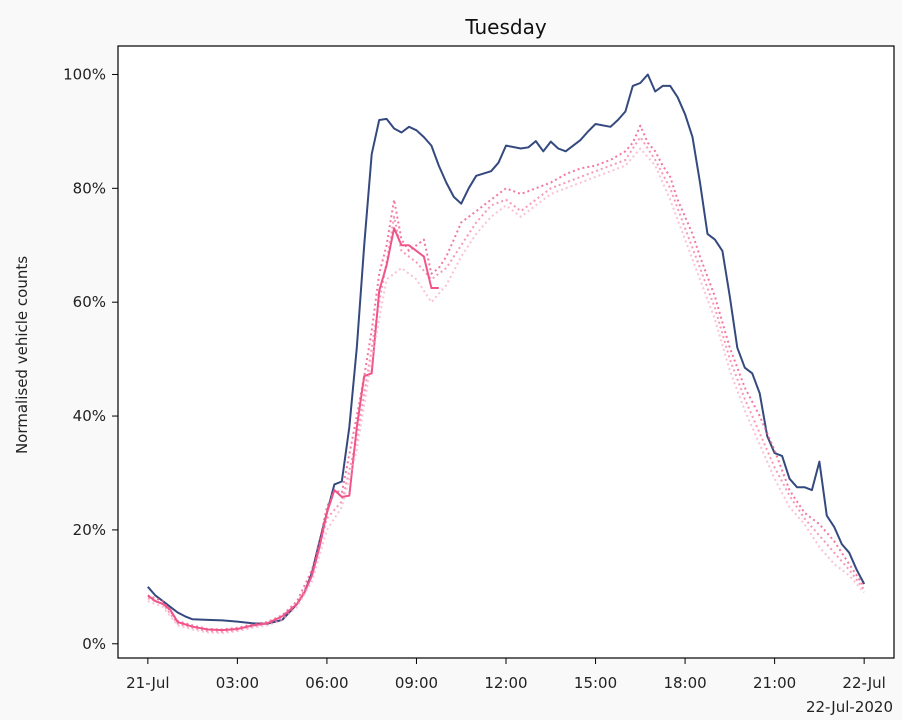 The height and width of the screenshot is (720, 902). What do you see at coordinates (595, 683) in the screenshot?
I see `x-tick-label: 15:00` at bounding box center [595, 683].